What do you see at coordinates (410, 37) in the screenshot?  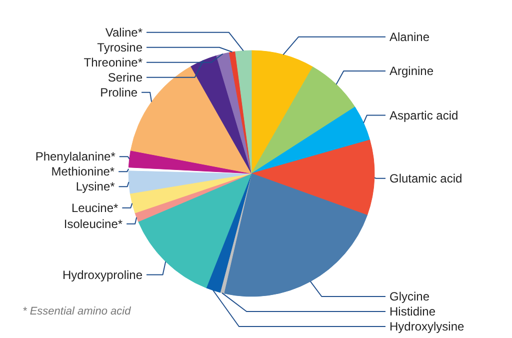 I see `slice-label: Alanine` at bounding box center [410, 37].